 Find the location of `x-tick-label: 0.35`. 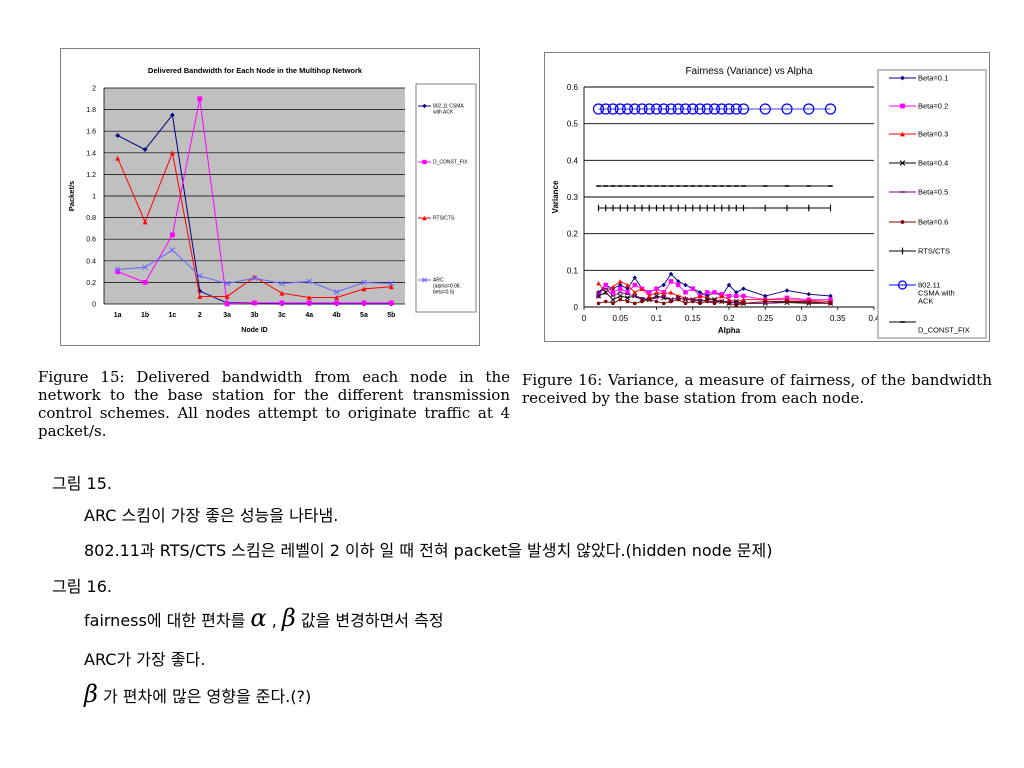

x-tick-label: 0.35 is located at coordinates (838, 318).